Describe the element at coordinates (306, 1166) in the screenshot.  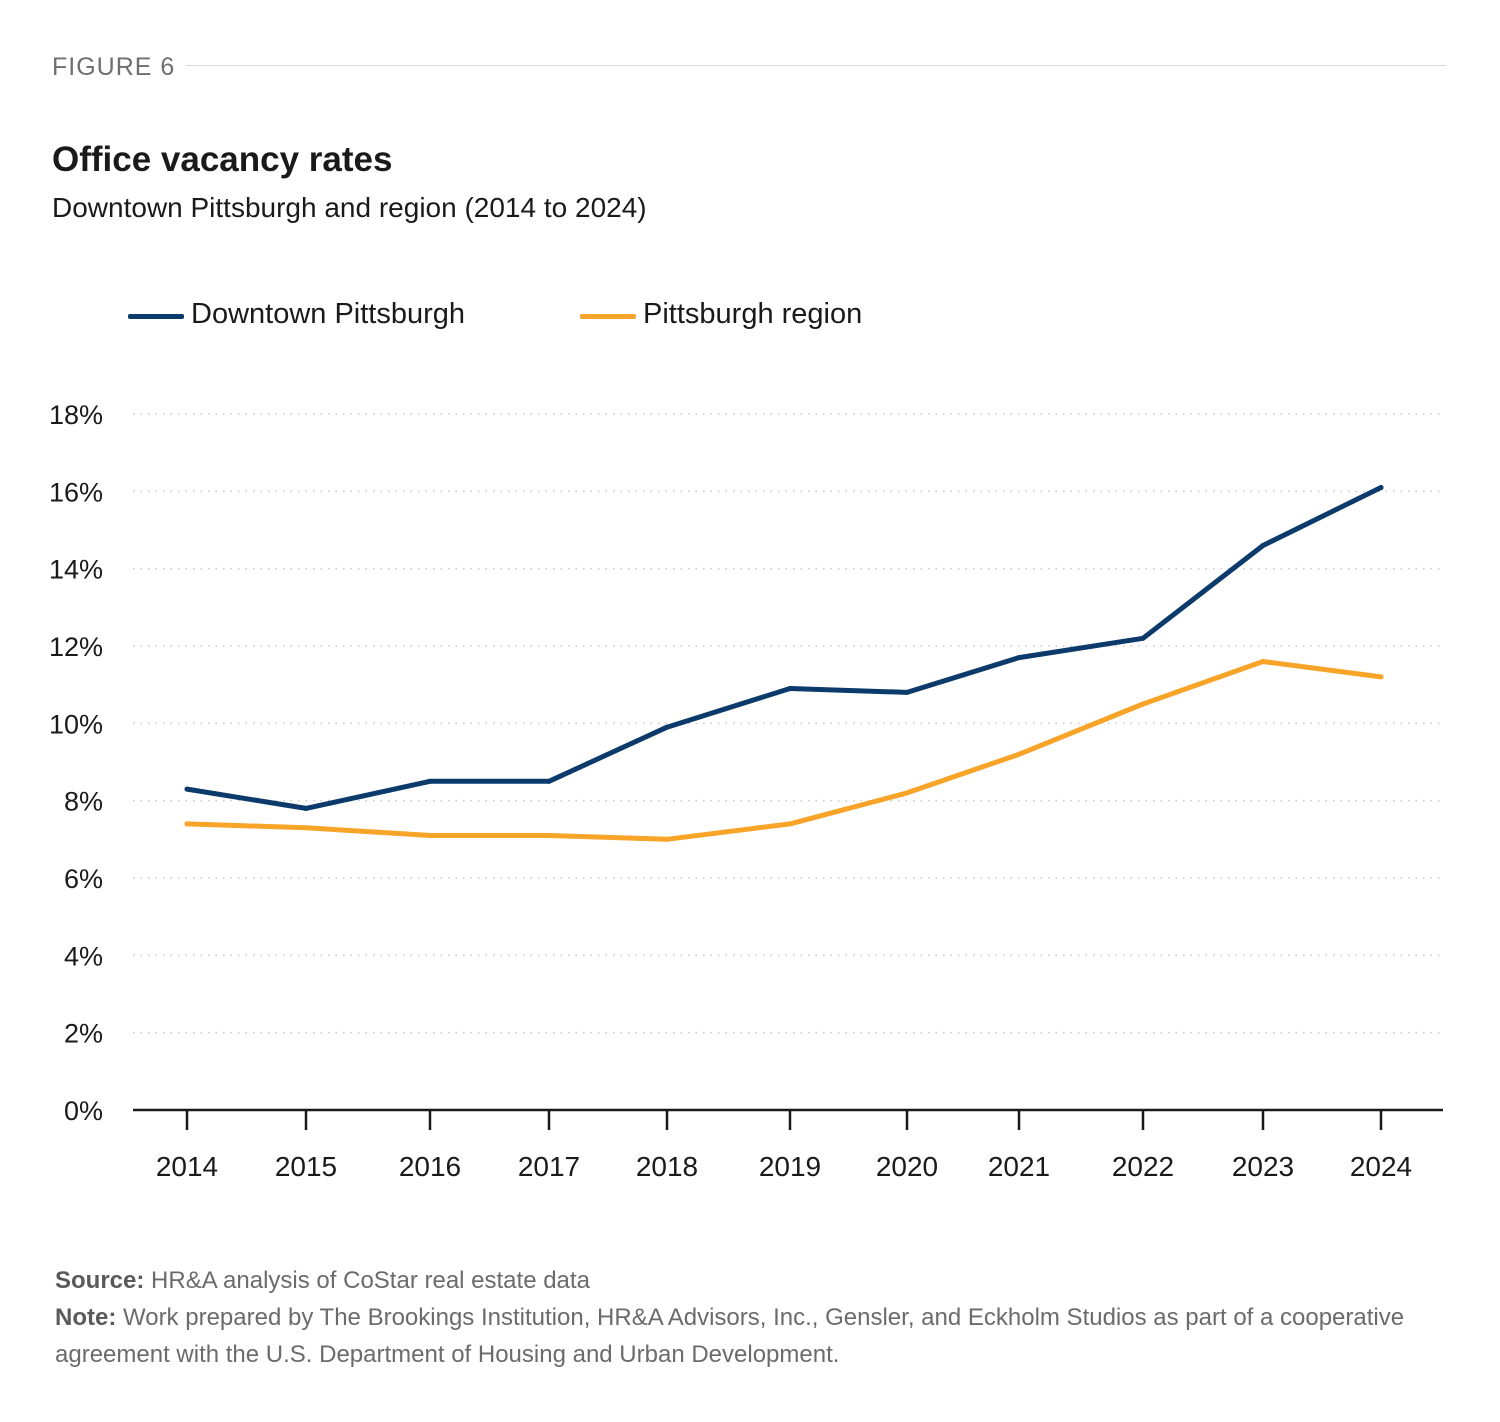
I see `x-tick-label: 2015` at that location.